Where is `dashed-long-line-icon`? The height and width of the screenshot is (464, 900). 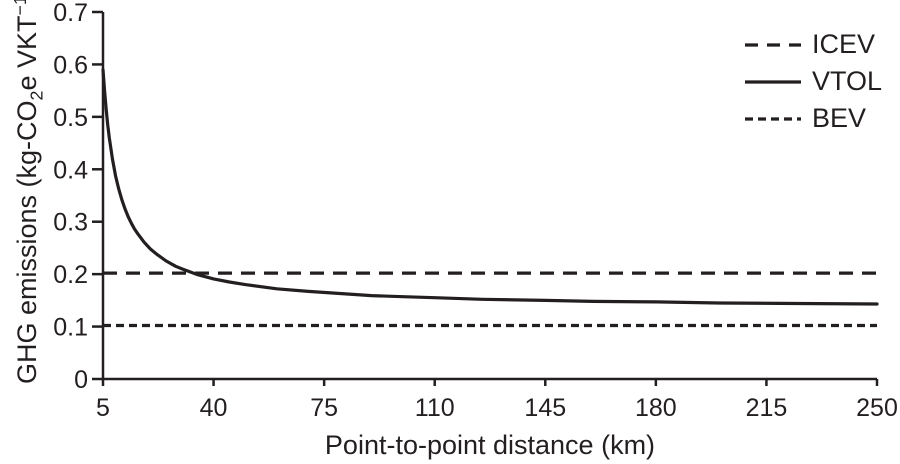
dashed-long-line-icon is located at coordinates (773, 44).